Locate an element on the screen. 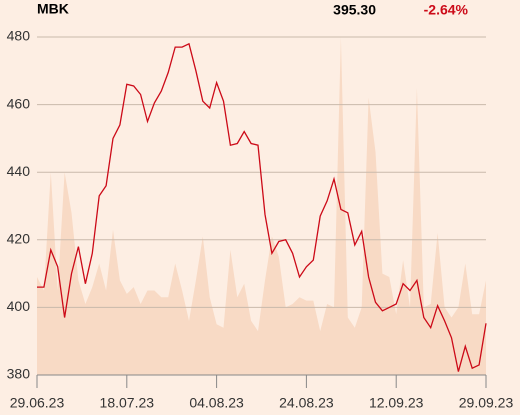 This screenshot has width=520, height=415. y-tick-label: 380 is located at coordinates (19, 374).